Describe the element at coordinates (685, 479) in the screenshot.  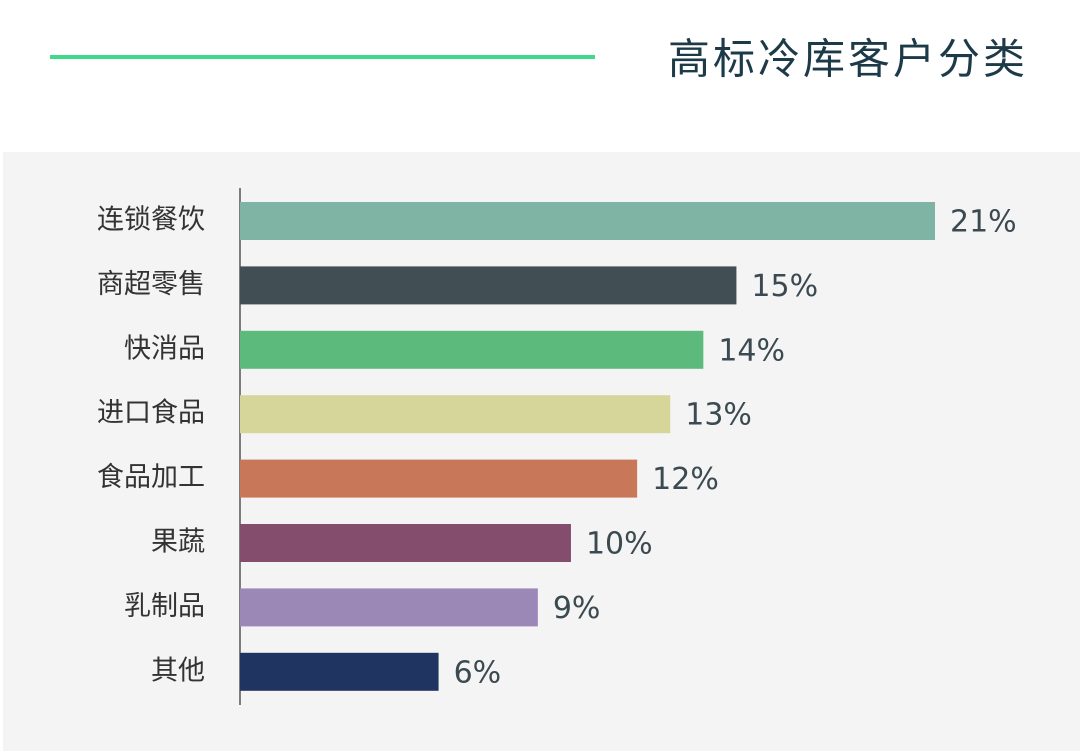
I see `value-label: 12%` at that location.